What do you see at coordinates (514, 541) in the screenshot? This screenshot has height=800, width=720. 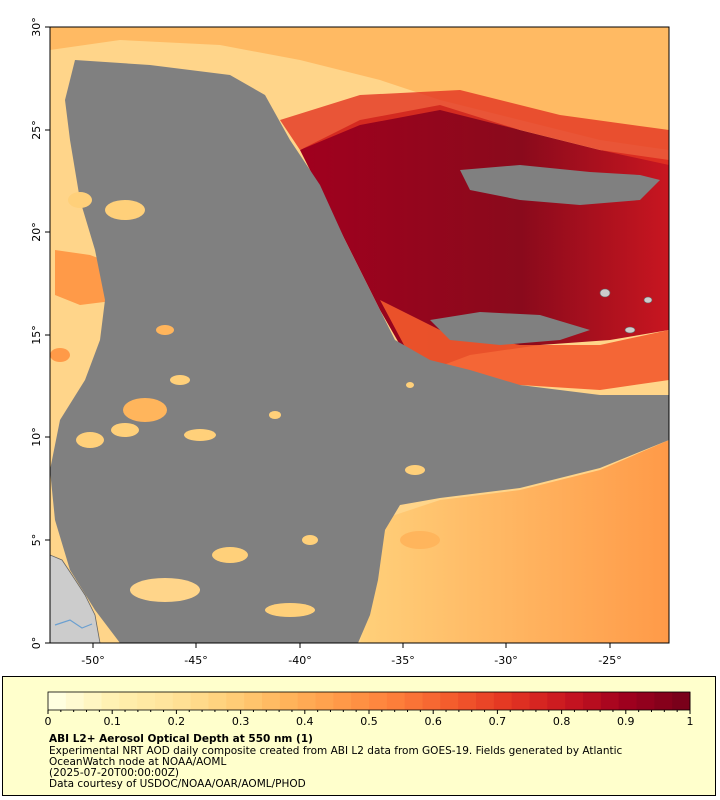 I see `aod-south-region` at bounding box center [514, 541].